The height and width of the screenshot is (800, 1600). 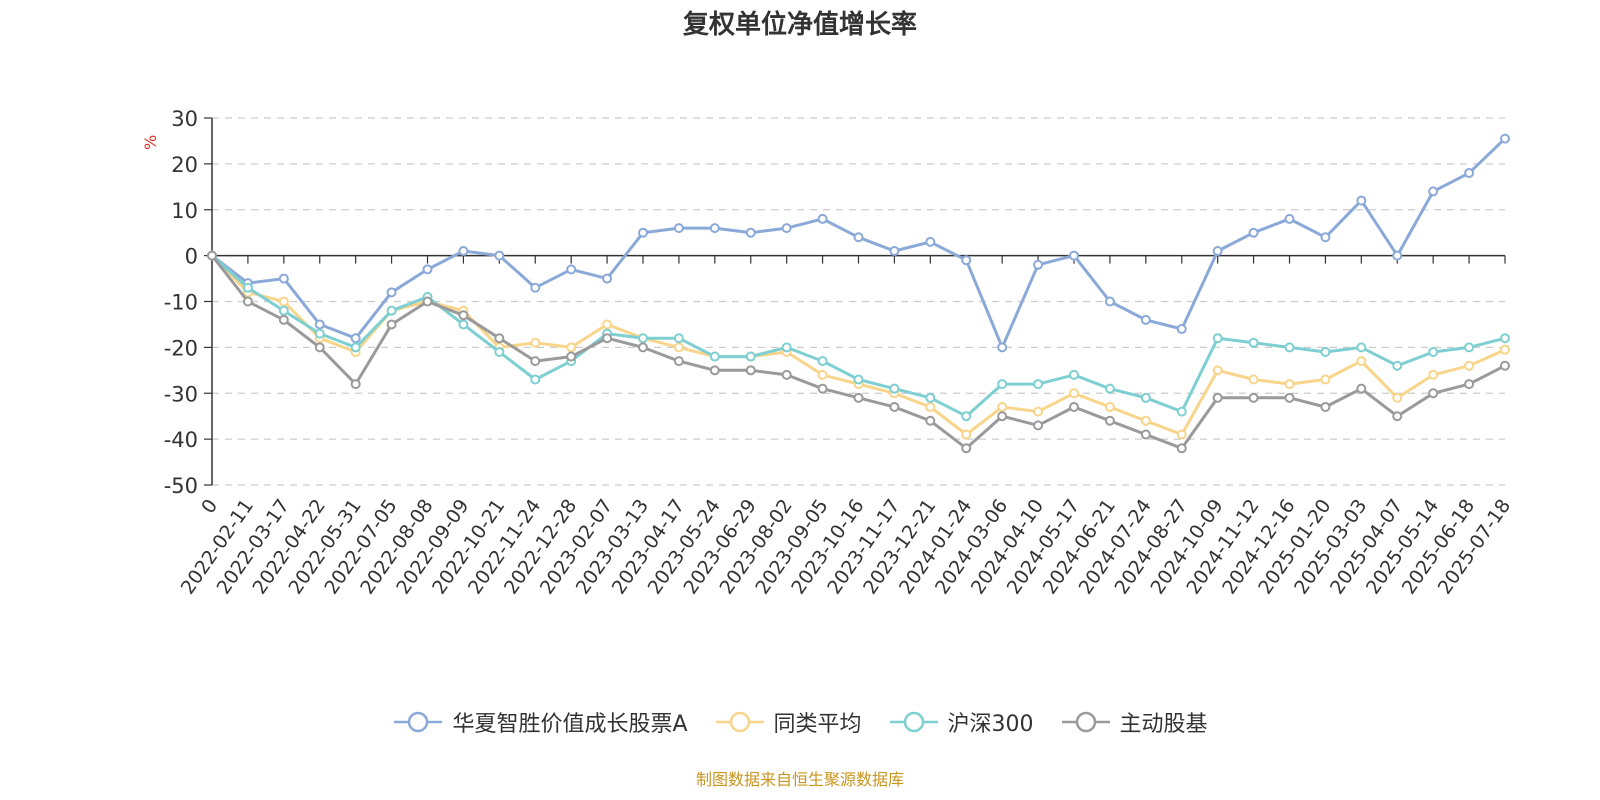 What do you see at coordinates (799, 779) in the screenshot?
I see `source-footer: 制图数据来自恒生聚源数据库` at bounding box center [799, 779].